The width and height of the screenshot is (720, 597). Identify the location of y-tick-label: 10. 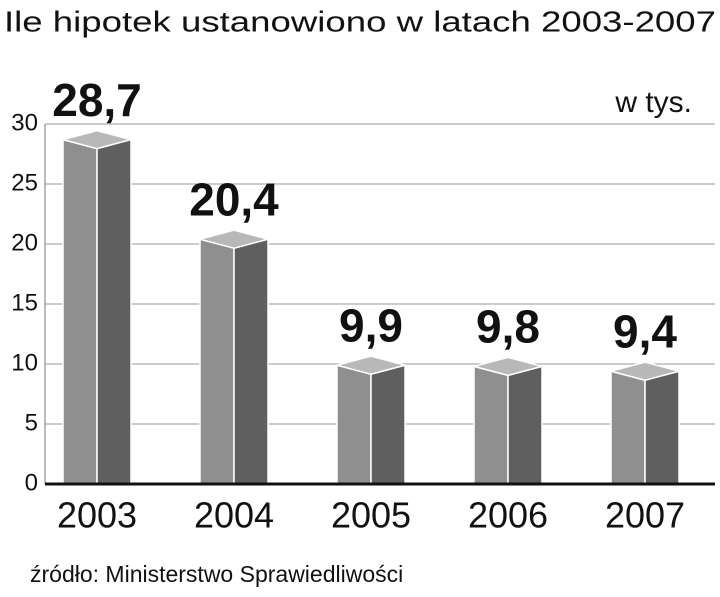
(24, 362).